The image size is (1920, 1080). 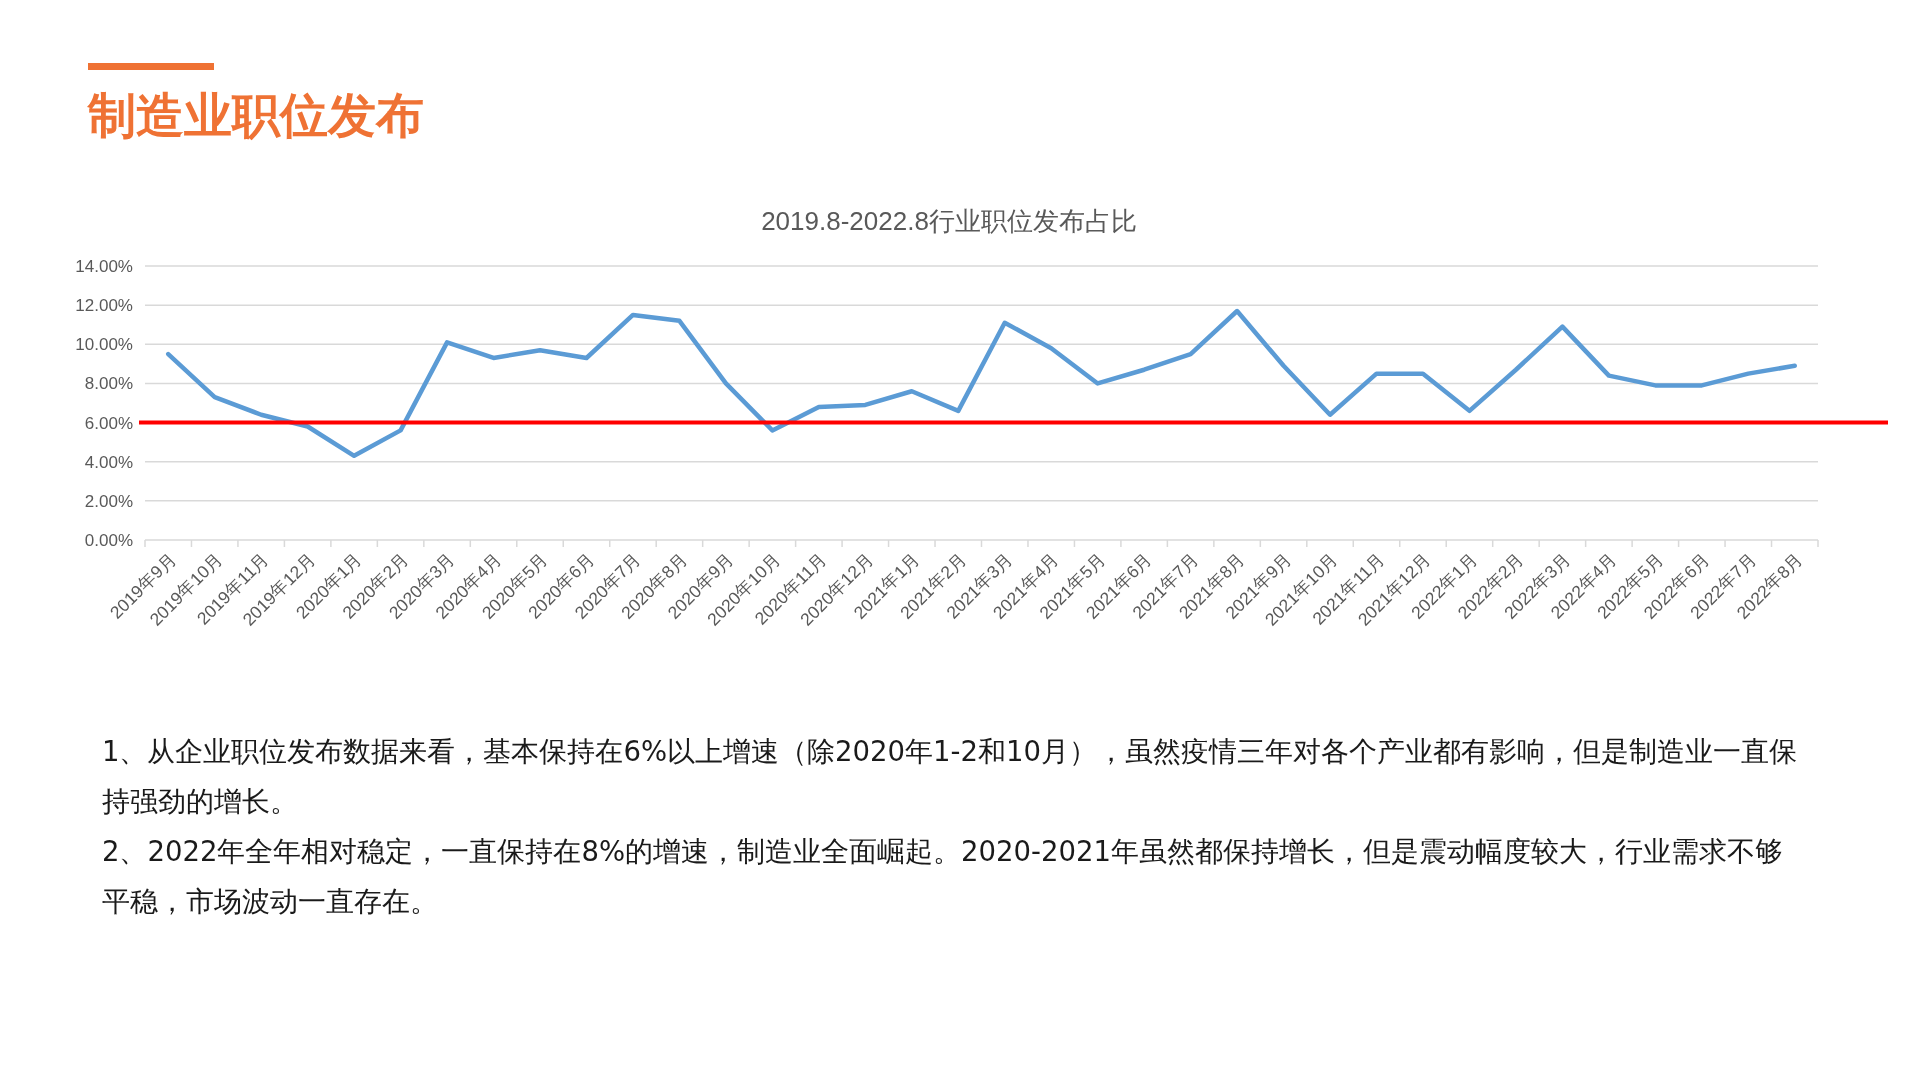 I want to click on y-tick-label: 4.00%, so click(x=108, y=462).